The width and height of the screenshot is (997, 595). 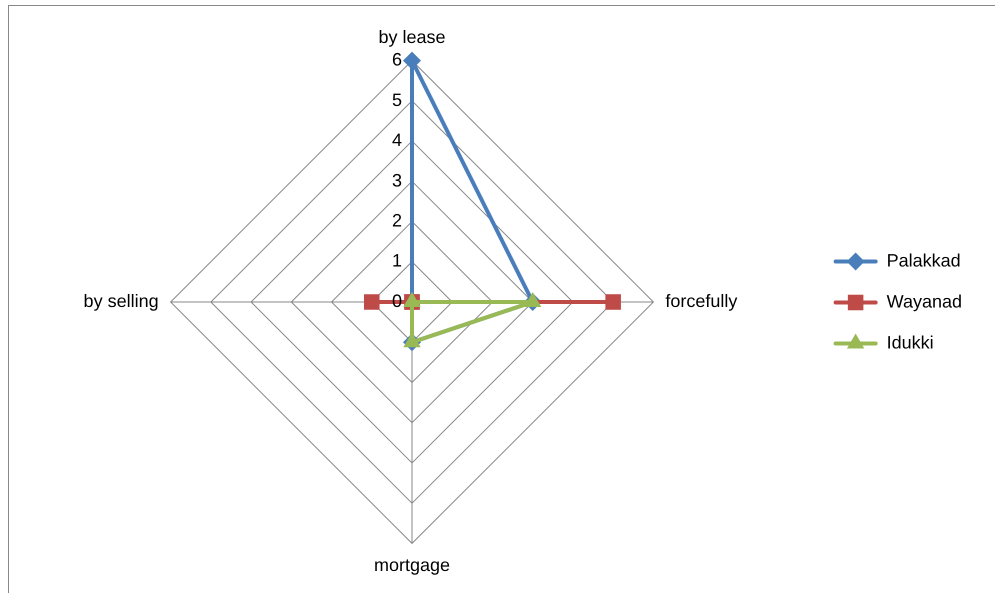 What do you see at coordinates (397, 220) in the screenshot?
I see `y-tick-label: 2` at bounding box center [397, 220].